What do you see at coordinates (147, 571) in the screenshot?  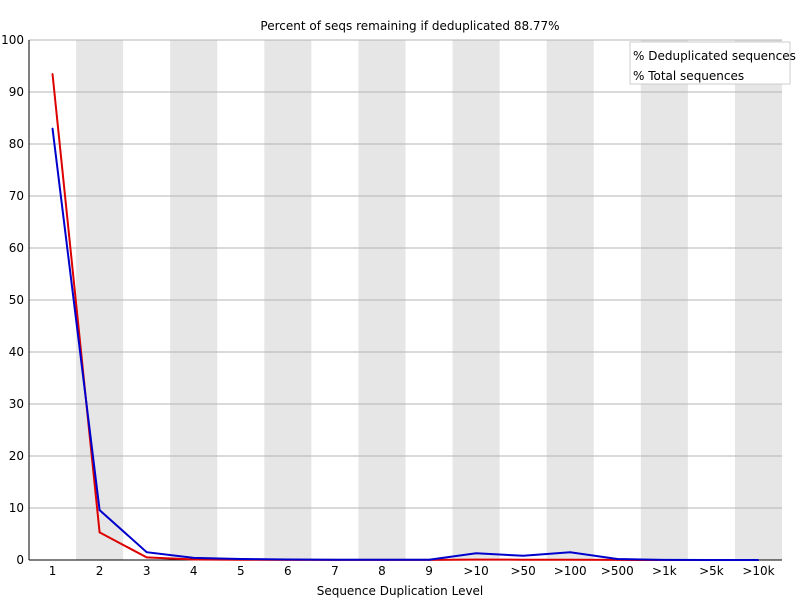 I see `x-tick-label: 3` at bounding box center [147, 571].